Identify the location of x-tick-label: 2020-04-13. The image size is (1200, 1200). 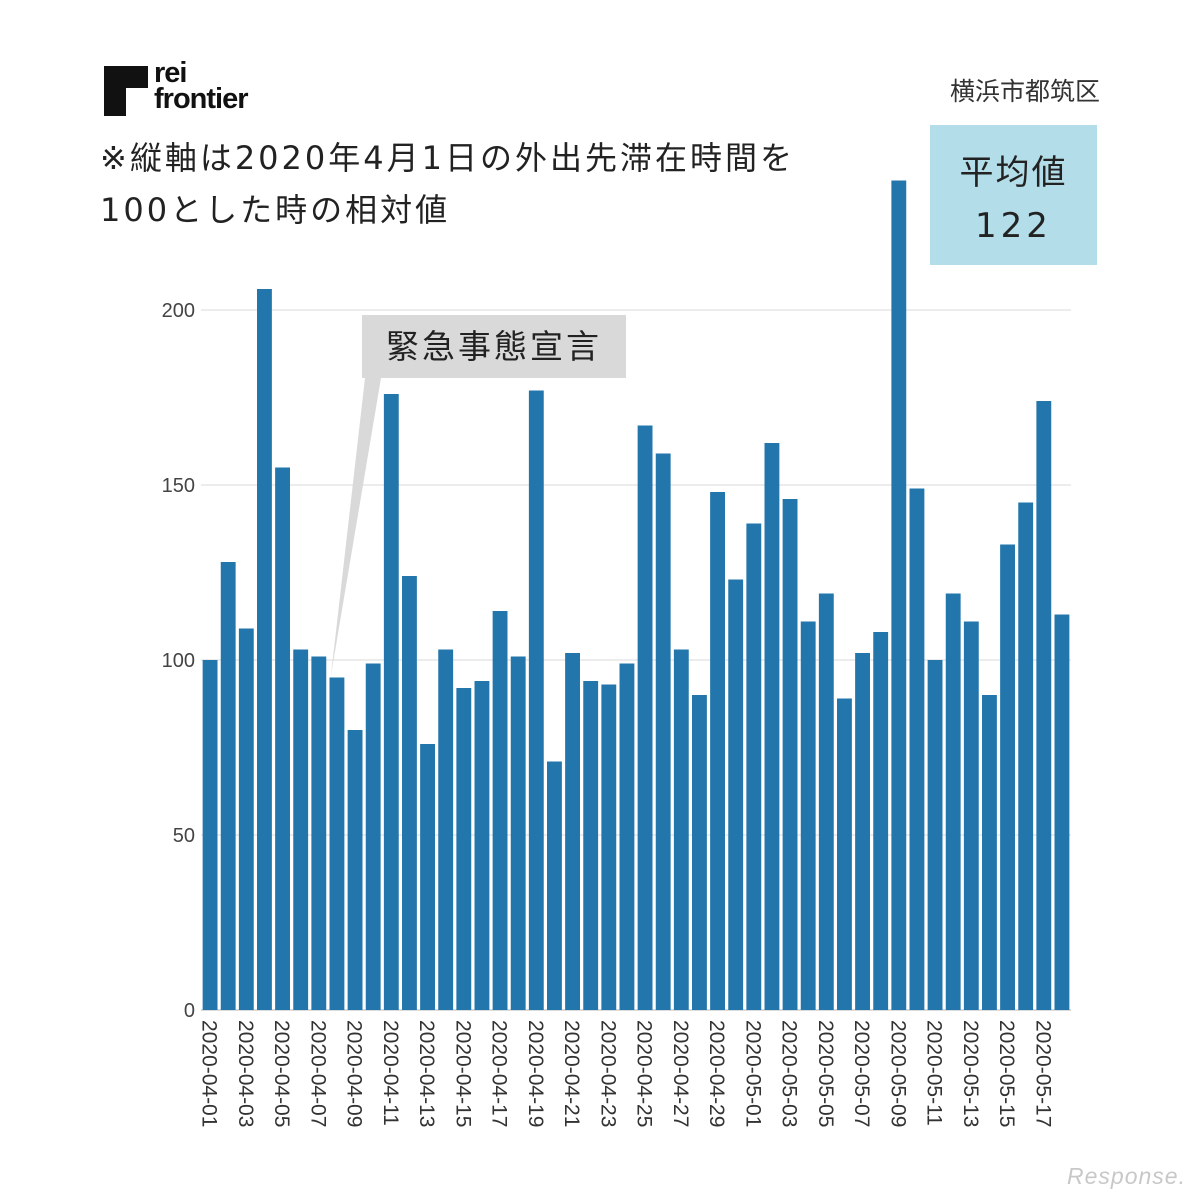
(426, 1073).